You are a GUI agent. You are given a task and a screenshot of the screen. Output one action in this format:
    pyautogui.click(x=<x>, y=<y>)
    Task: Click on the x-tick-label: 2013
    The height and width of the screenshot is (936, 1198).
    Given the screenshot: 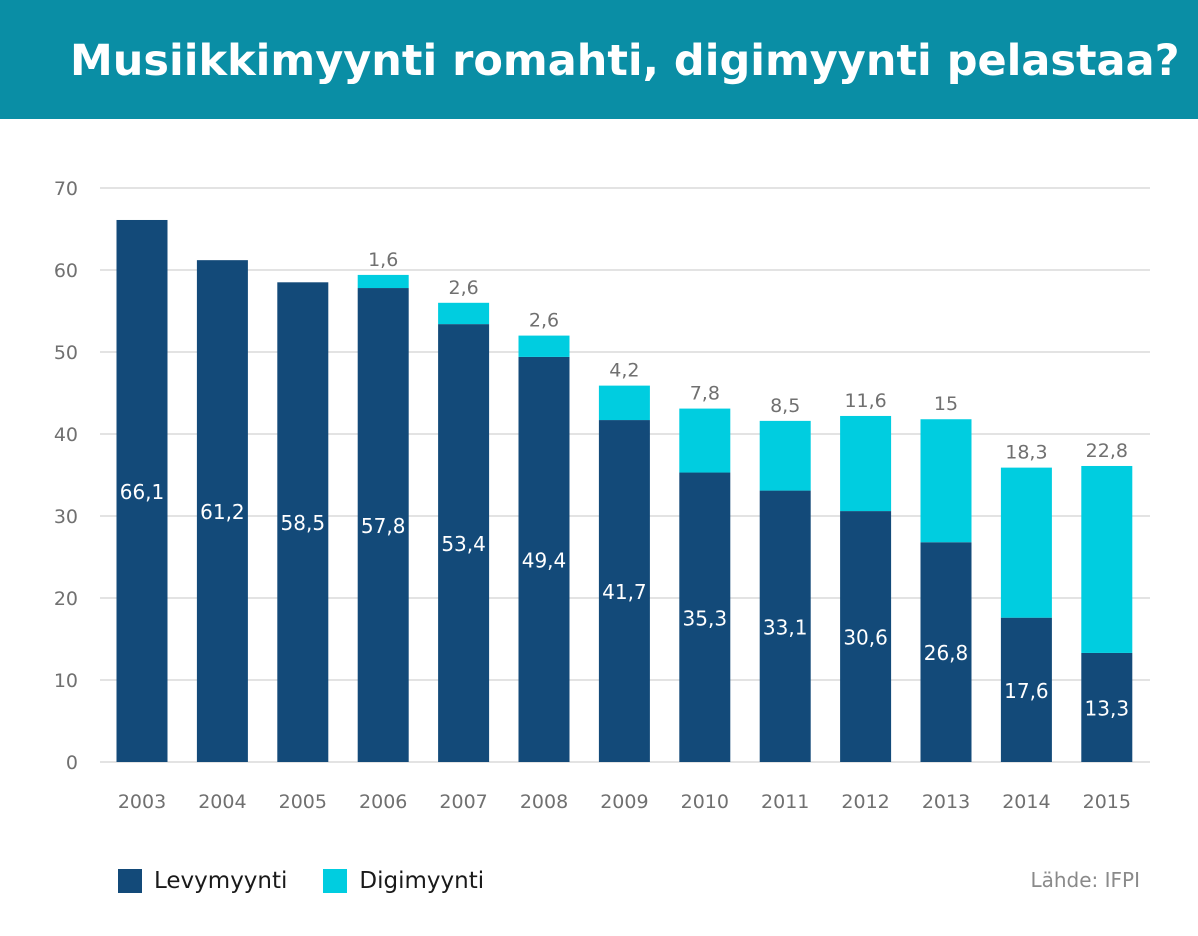 What is the action you would take?
    pyautogui.click(x=946, y=802)
    